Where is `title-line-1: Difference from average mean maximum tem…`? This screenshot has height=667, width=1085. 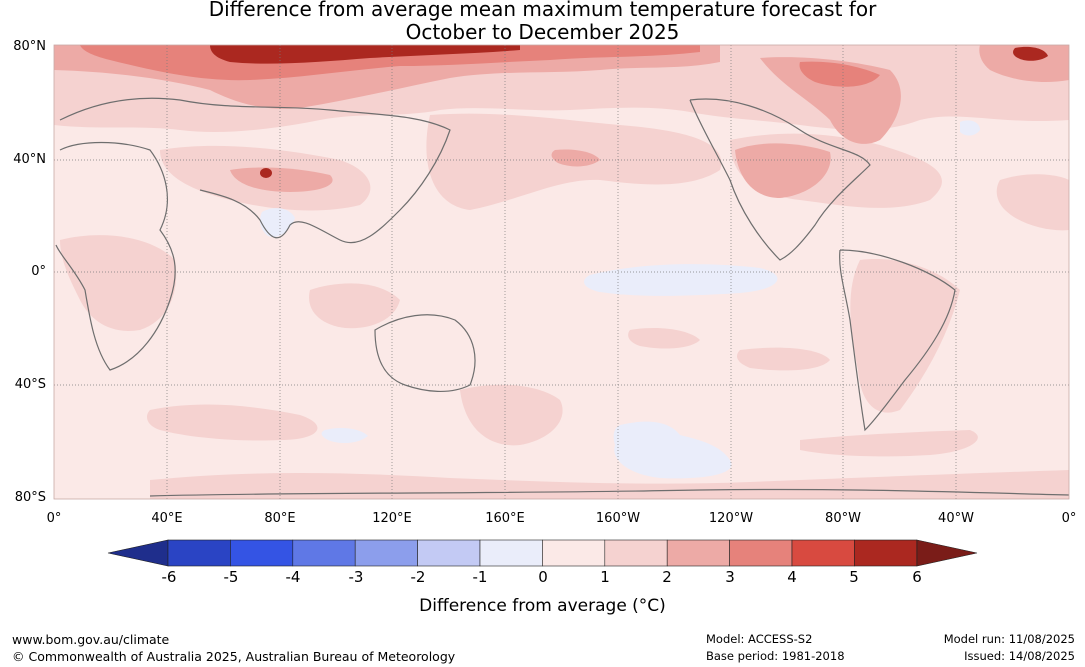 title-line-1: Difference from average mean maximum tem… is located at coordinates (542, 10).